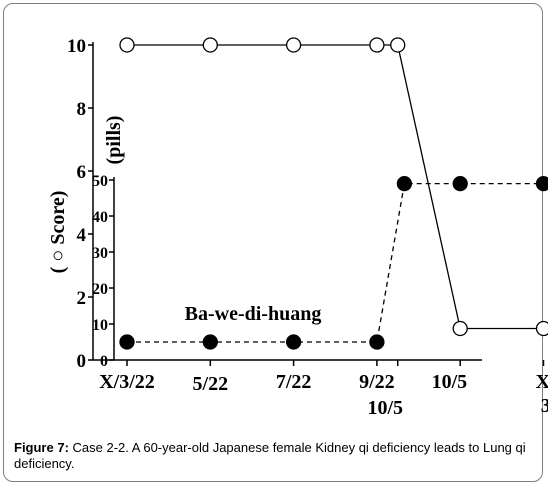 The height and width of the screenshot is (485, 548). What do you see at coordinates (211, 384) in the screenshot?
I see `x-tick-label: 5/22` at bounding box center [211, 384].